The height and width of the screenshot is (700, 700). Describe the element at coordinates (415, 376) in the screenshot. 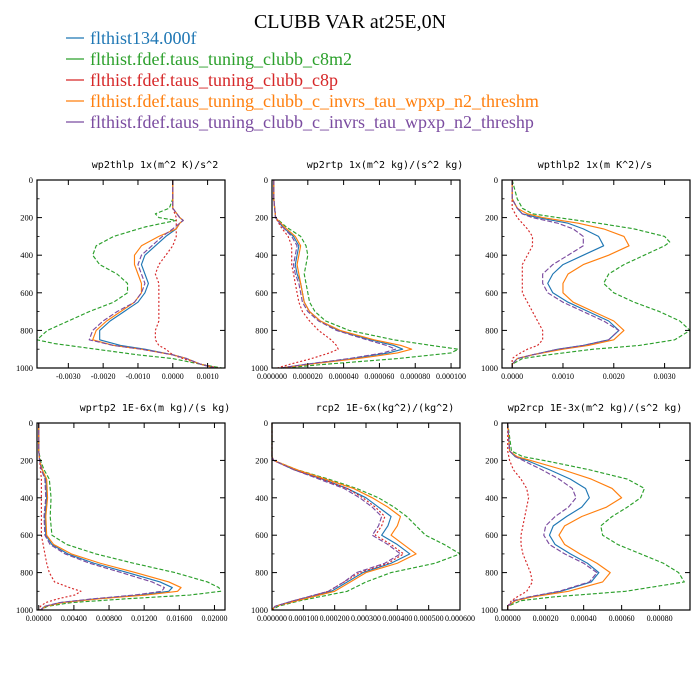

I see `x-tick-label: 0.000080` at that location.